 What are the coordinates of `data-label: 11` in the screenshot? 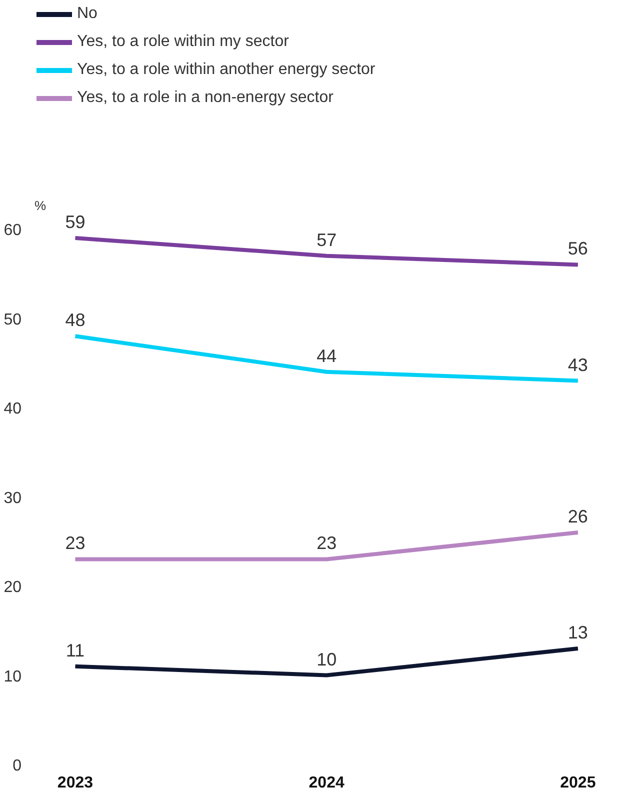 It's located at (75, 650).